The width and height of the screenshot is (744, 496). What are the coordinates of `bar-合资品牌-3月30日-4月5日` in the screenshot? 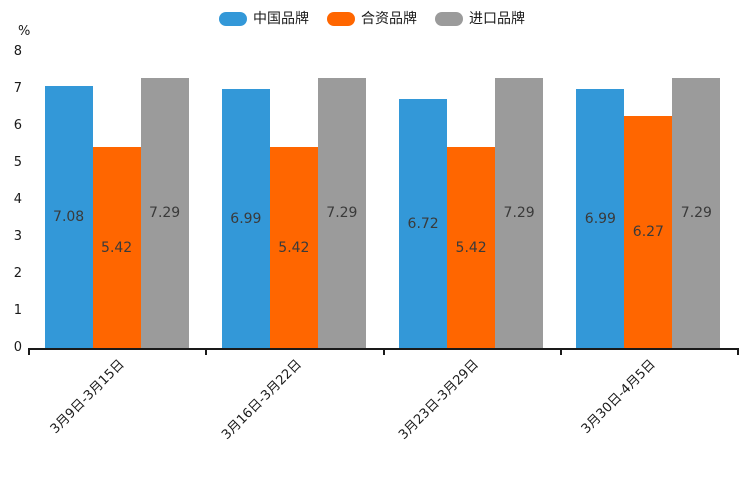 It's located at (648, 232).